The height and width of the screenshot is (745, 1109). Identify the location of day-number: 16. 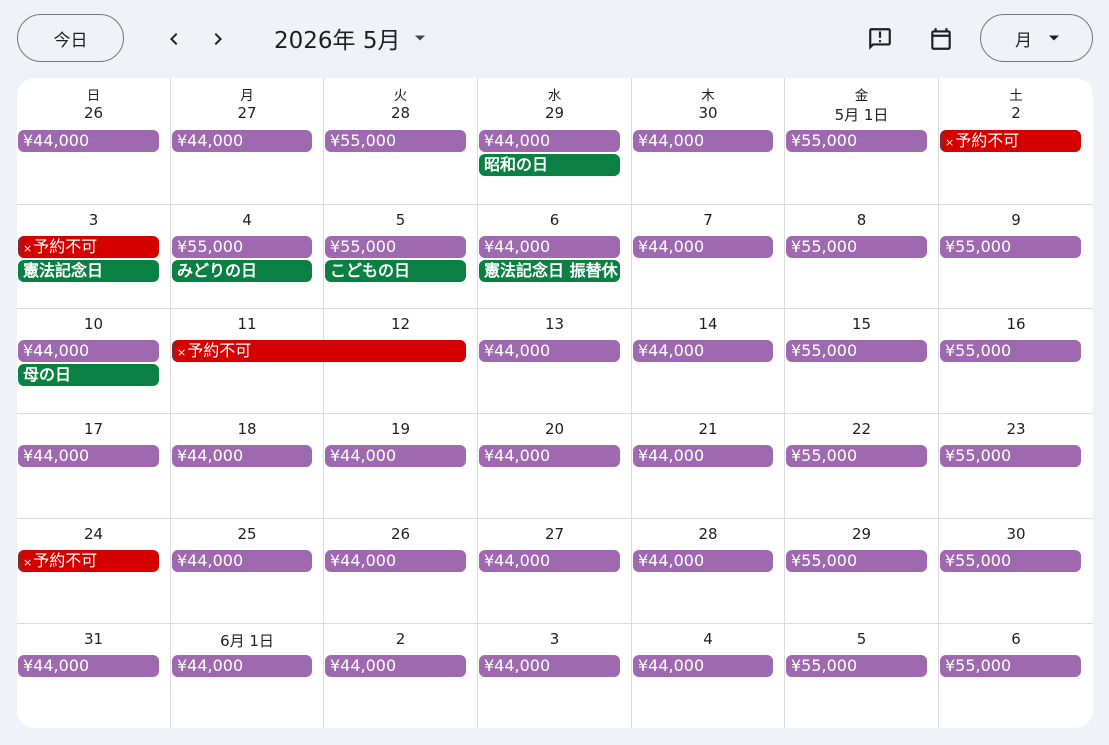
(1016, 324).